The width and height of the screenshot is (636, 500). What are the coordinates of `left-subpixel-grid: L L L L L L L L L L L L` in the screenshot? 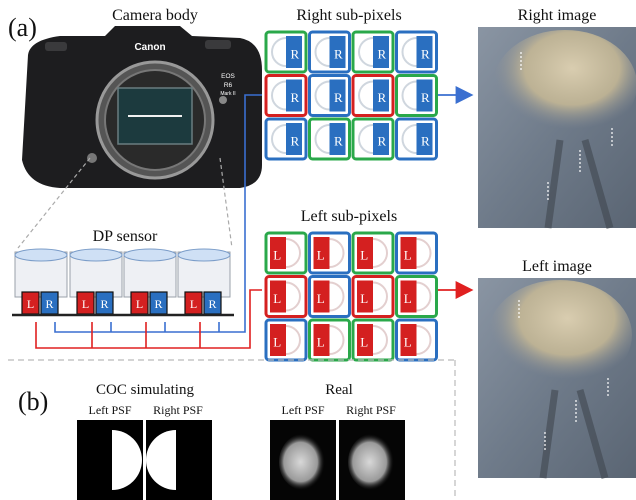 It's located at (351, 296).